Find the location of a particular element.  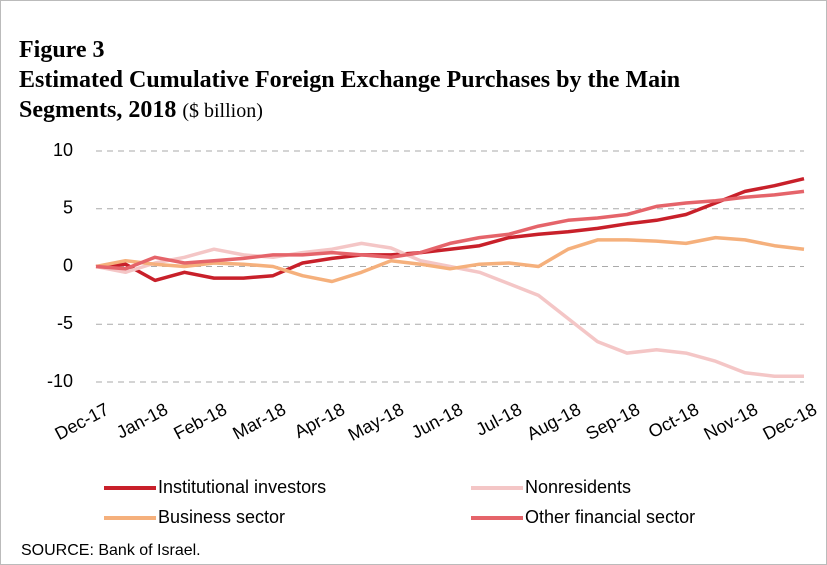

x-tick-label: Nov-18 is located at coordinates (730, 421).